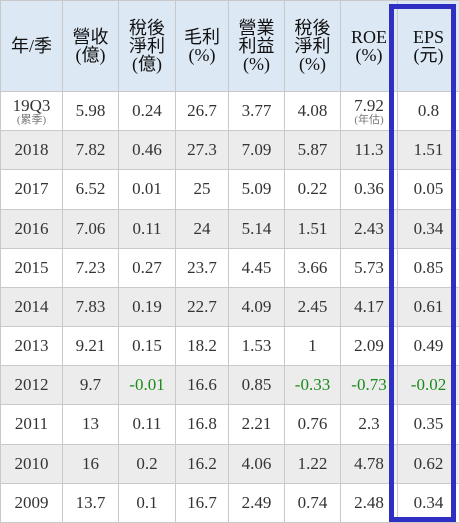  What do you see at coordinates (147, 346) in the screenshot?
I see `cell-value: 0.15` at bounding box center [147, 346].